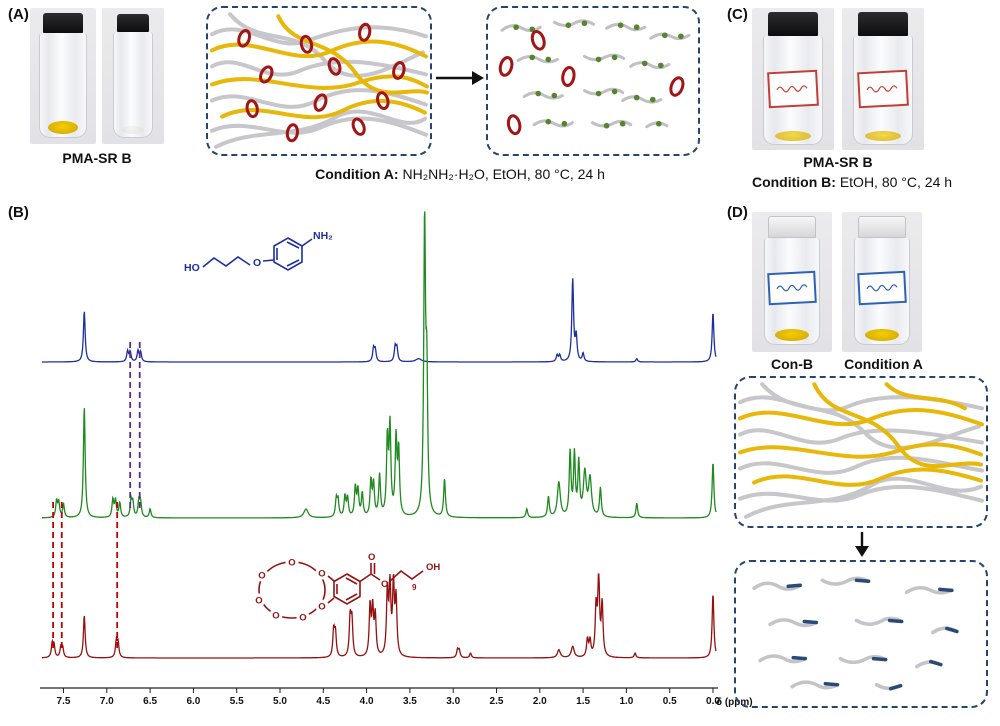  What do you see at coordinates (192, 268) in the screenshot?
I see `ho-label: HO` at bounding box center [192, 268].